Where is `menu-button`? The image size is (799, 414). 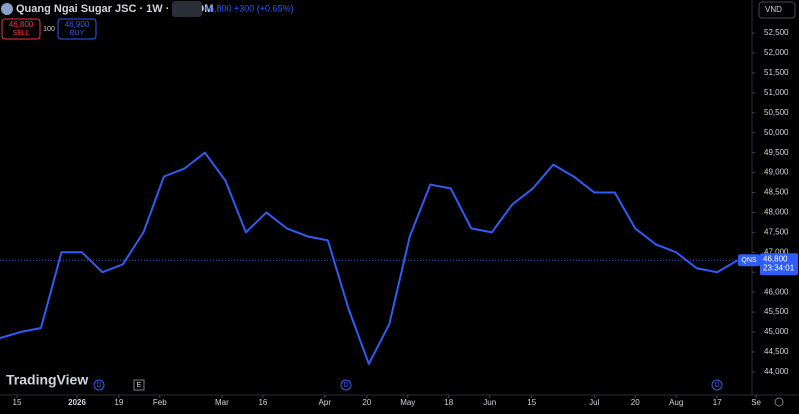
menu-button is located at coordinates (187, 9).